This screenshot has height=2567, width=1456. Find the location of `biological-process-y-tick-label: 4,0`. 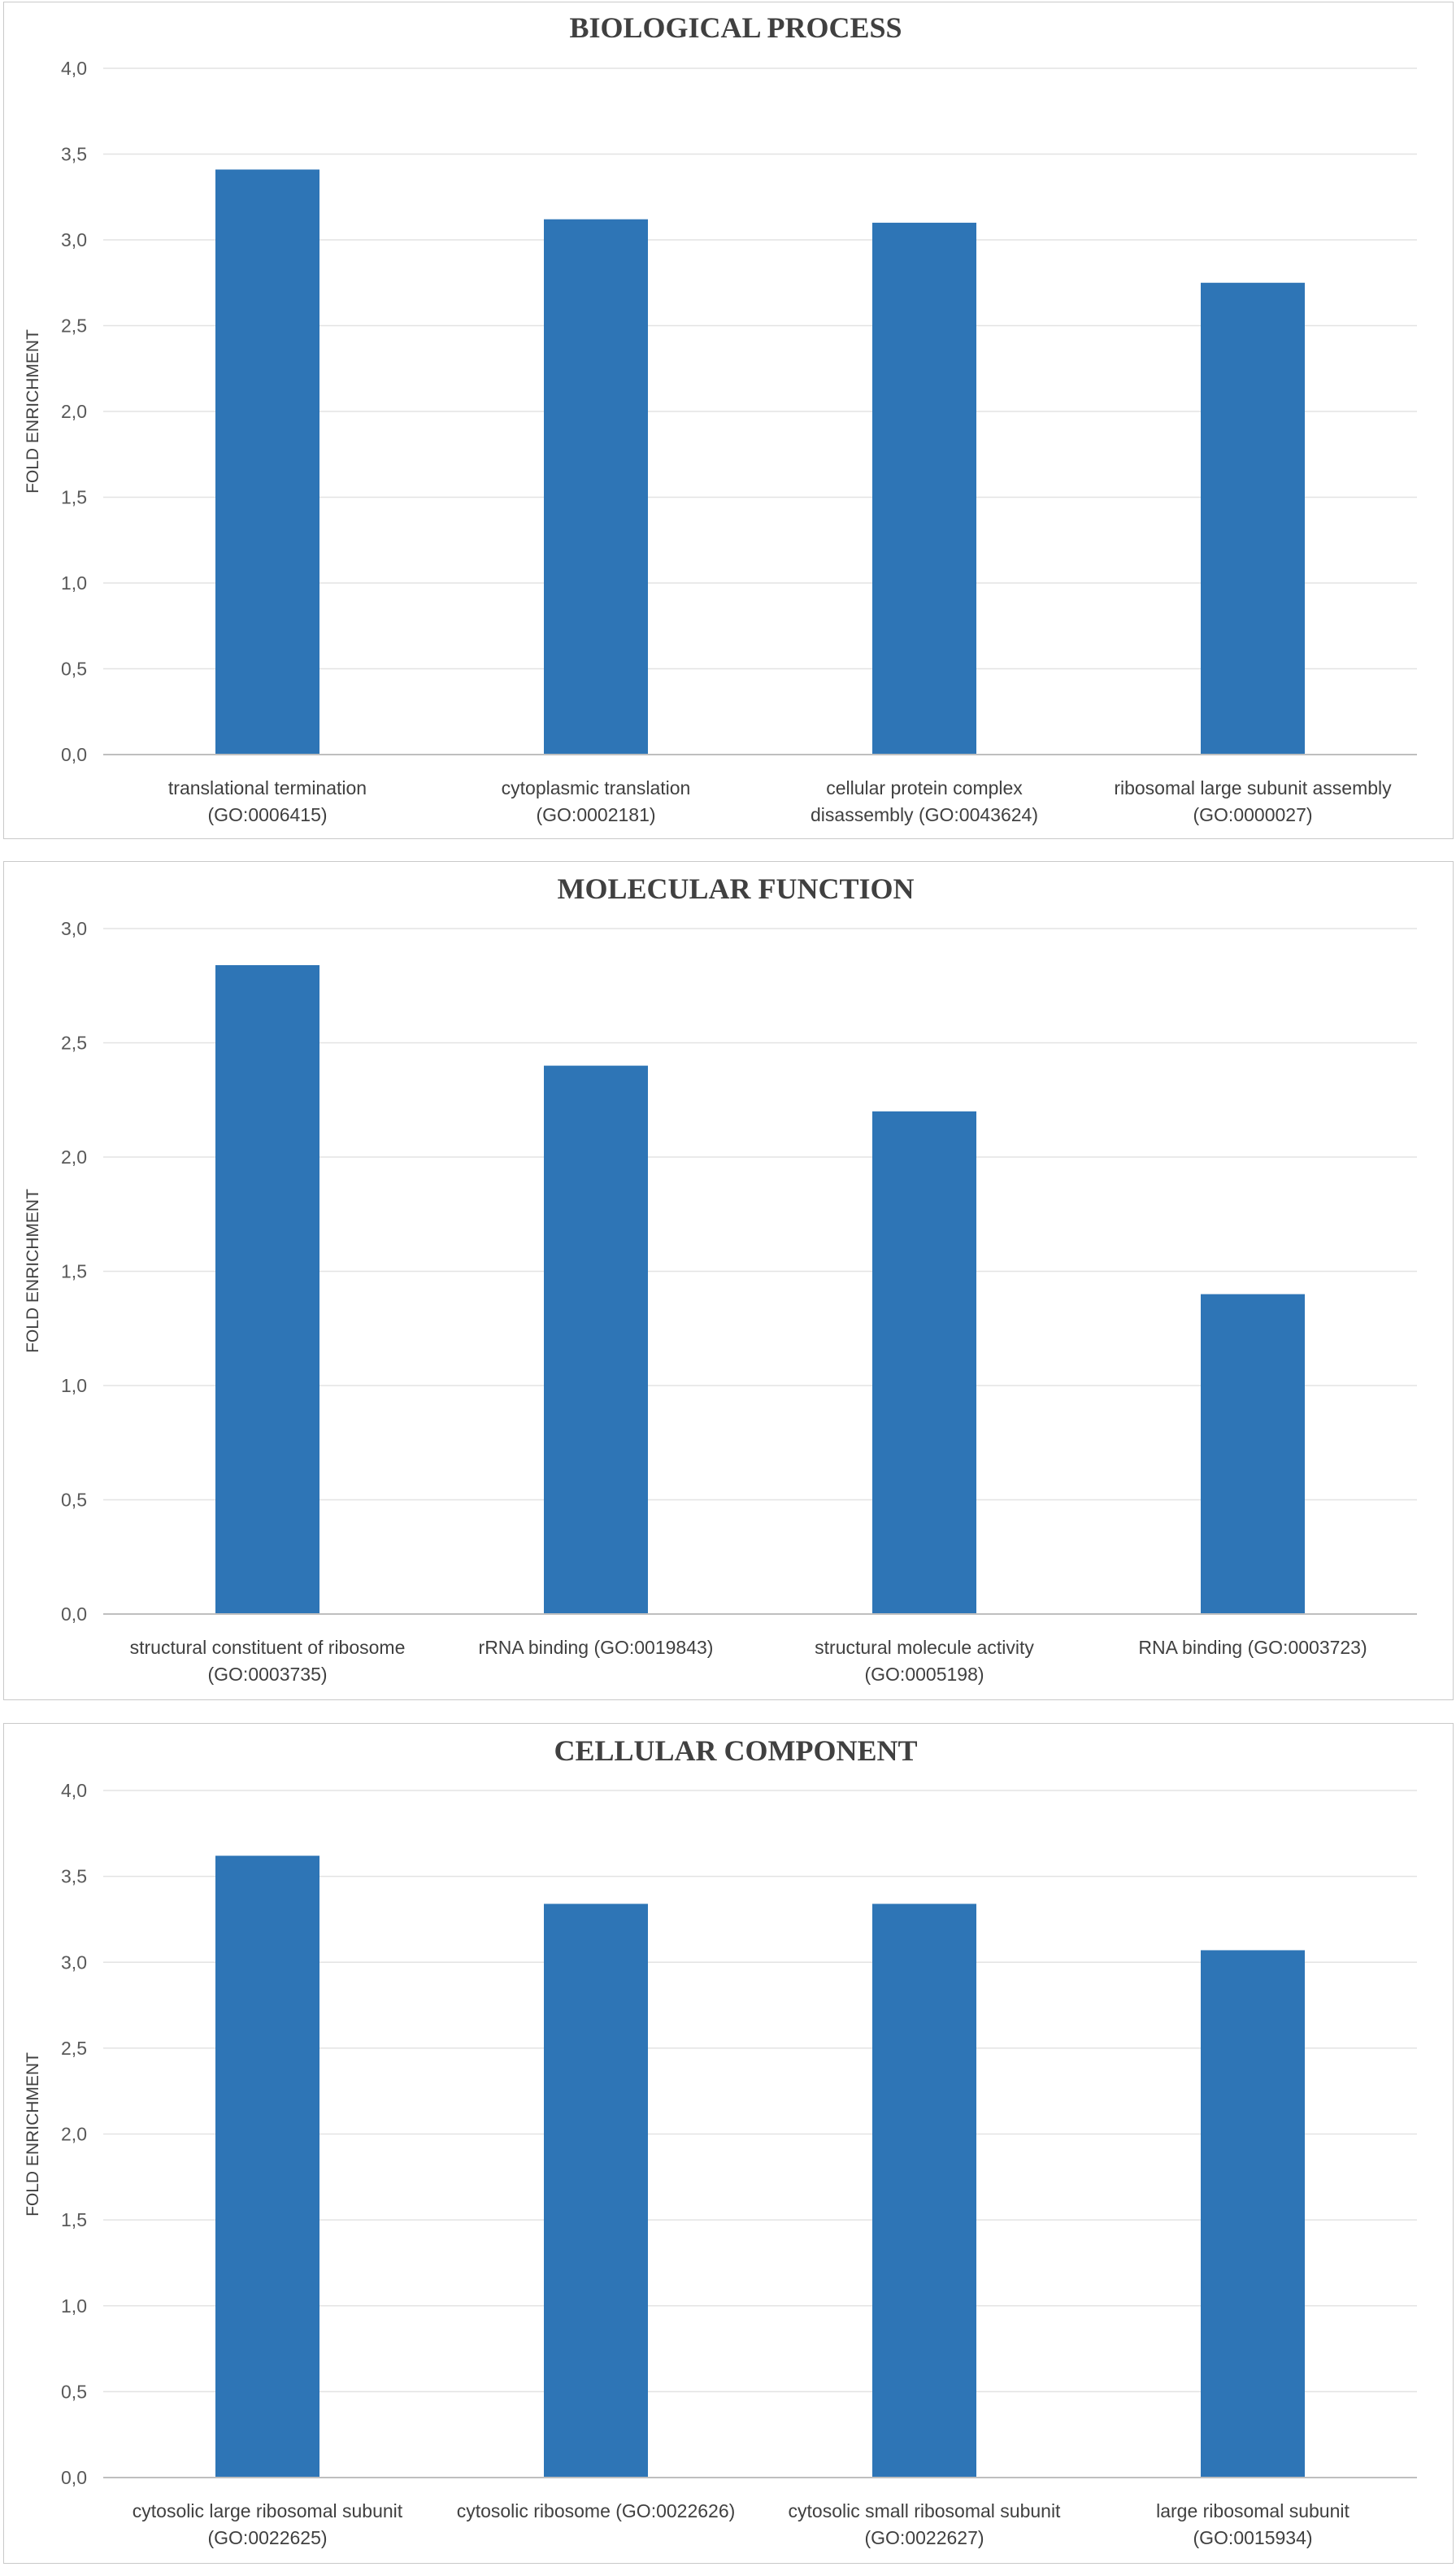

biological-process-y-tick-label: 4,0 is located at coordinates (74, 68).